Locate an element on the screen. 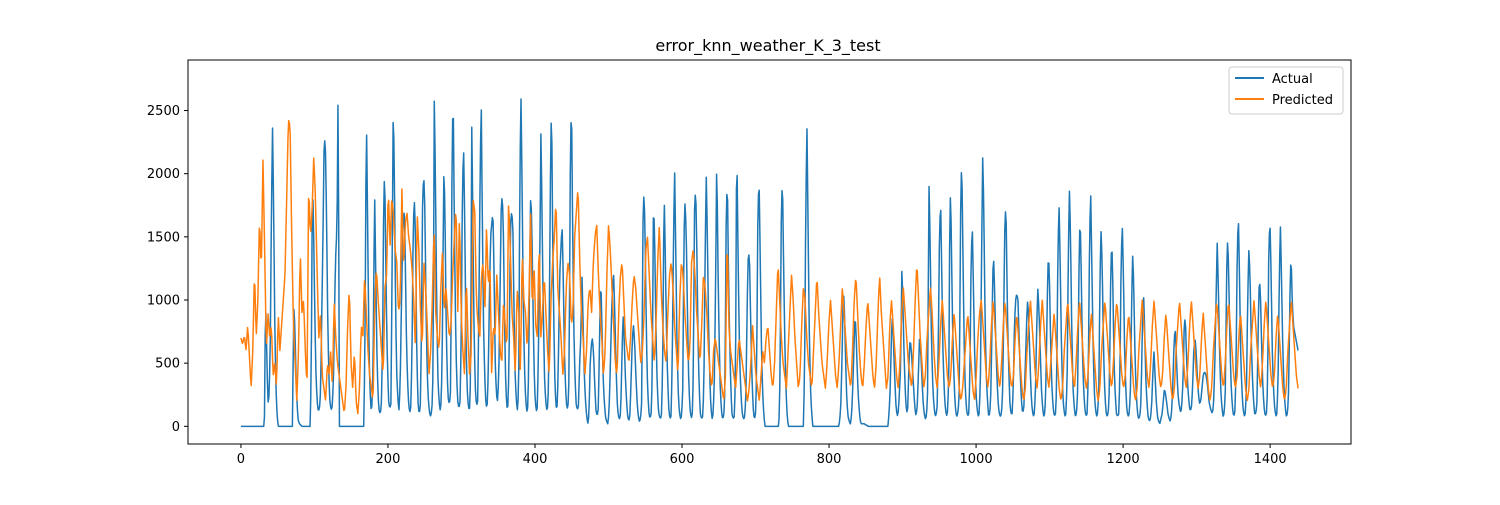  x-tick-label: 1000 is located at coordinates (976, 459).